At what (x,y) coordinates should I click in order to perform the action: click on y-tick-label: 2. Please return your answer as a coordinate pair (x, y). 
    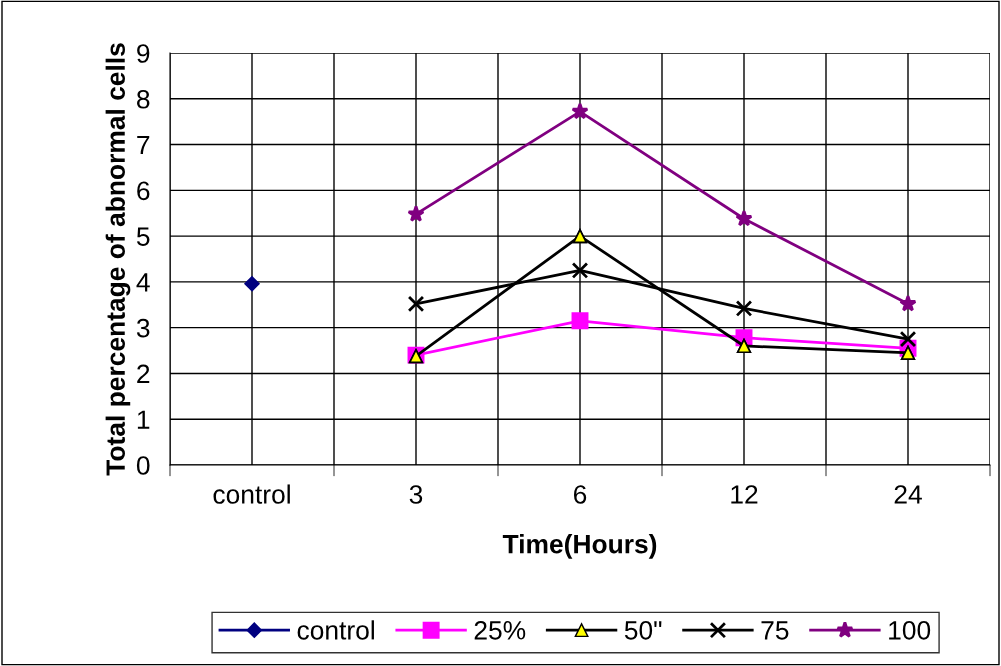
    Looking at the image, I should click on (143, 374).